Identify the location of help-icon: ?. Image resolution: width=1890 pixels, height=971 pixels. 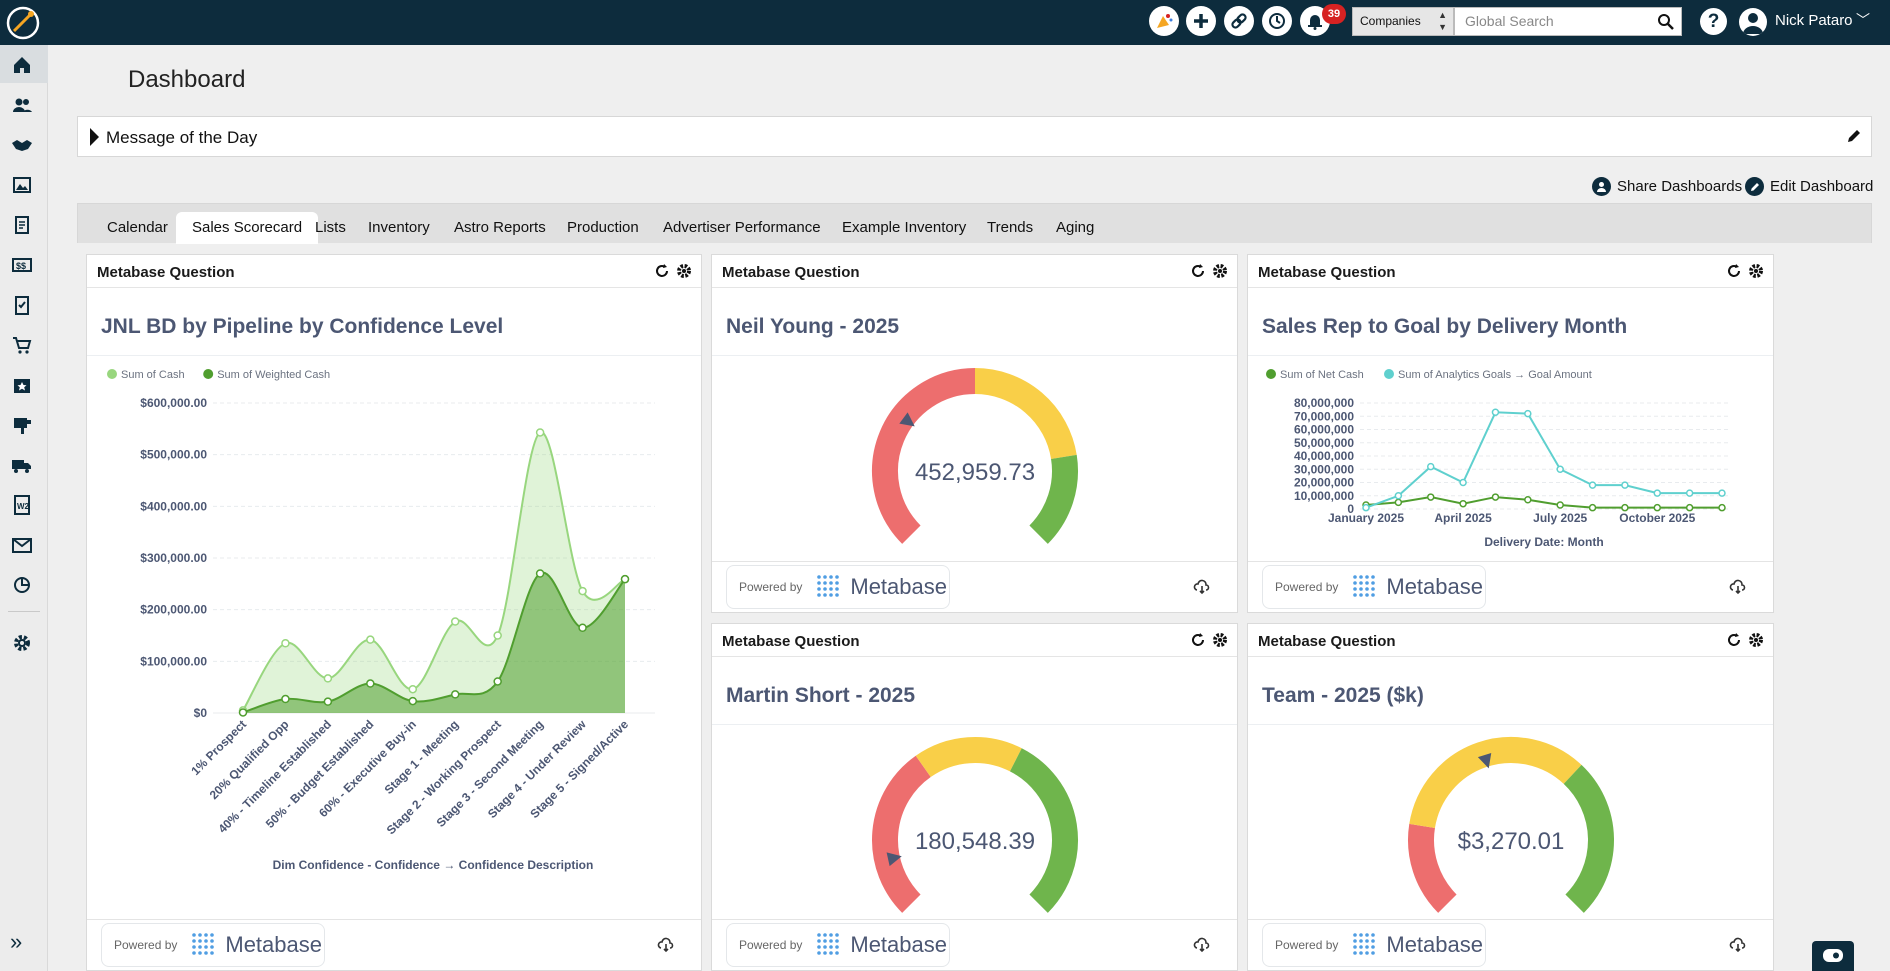
(1713, 21).